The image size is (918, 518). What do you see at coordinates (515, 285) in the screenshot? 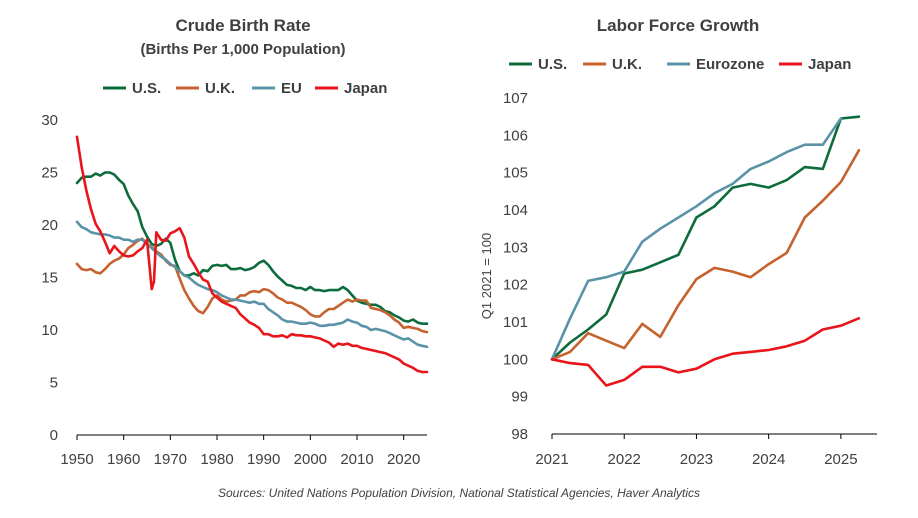
I see `y-tick-label: 102` at bounding box center [515, 285].